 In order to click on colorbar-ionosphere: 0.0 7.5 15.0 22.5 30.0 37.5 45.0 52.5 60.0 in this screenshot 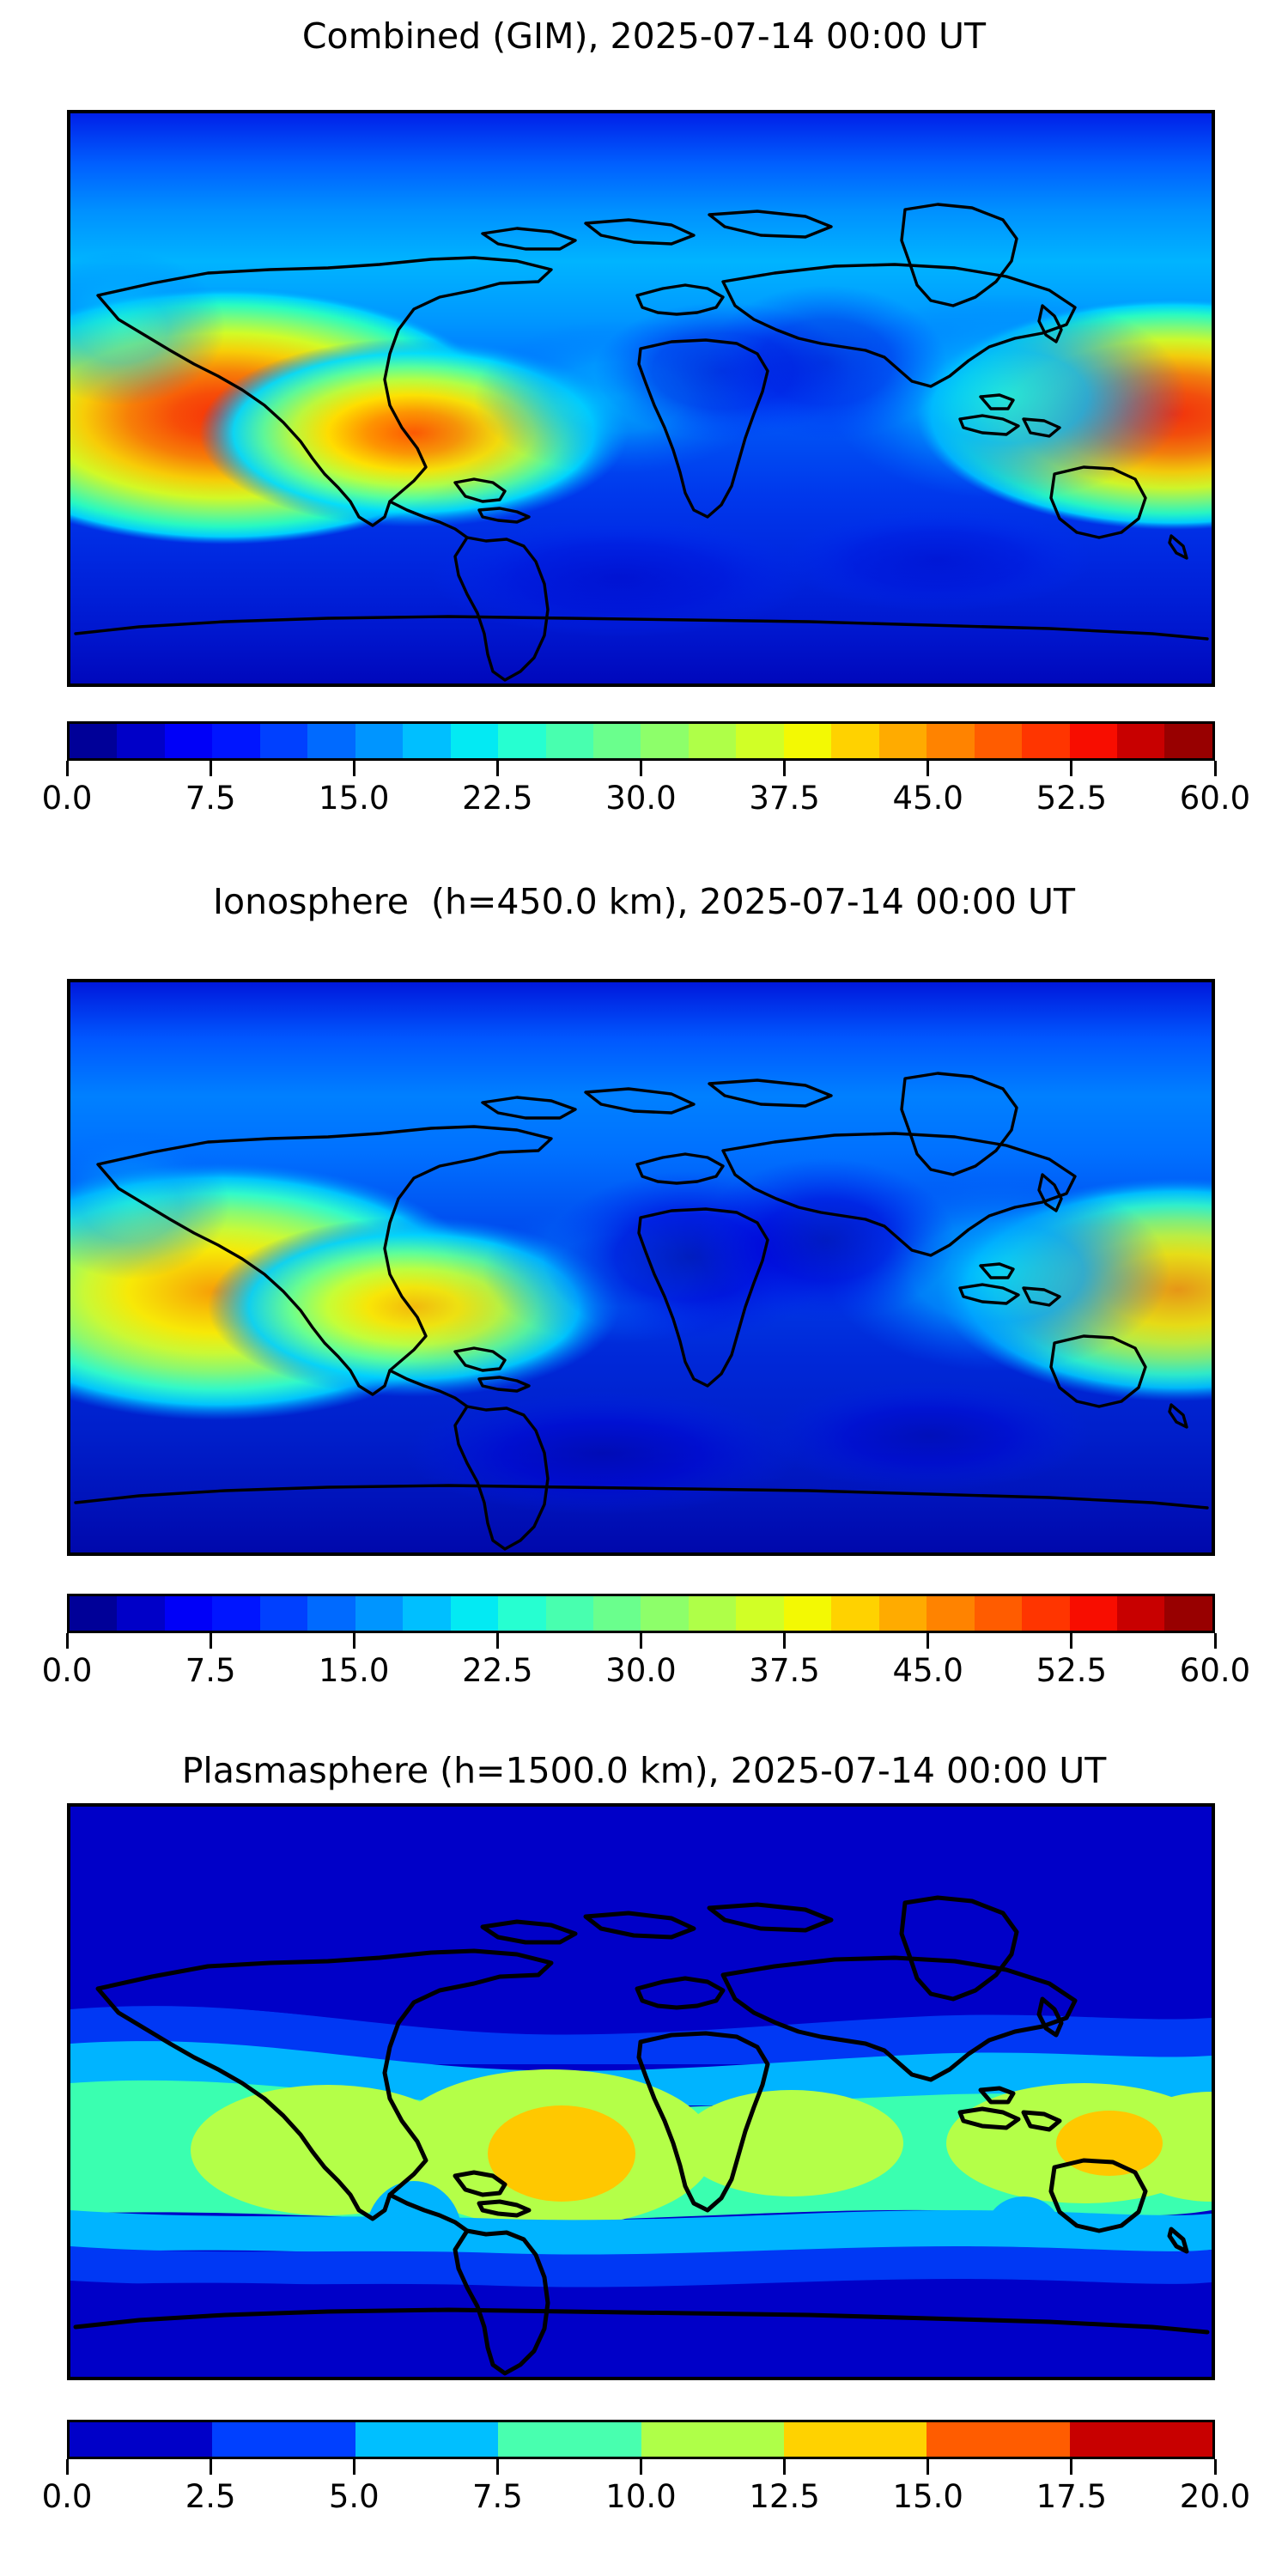, I will do `click(647, 1645)`.